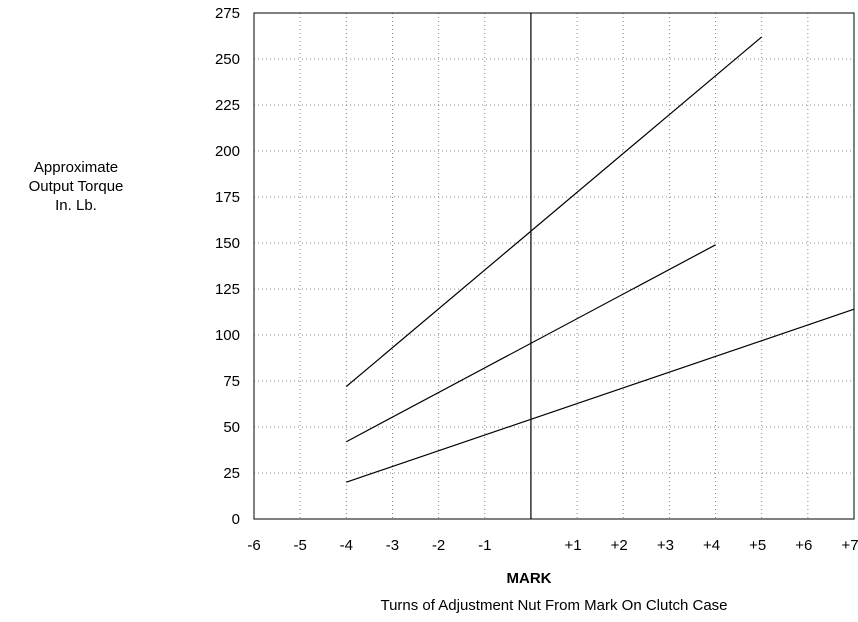  I want to click on x-tick-label: -6, so click(253, 545).